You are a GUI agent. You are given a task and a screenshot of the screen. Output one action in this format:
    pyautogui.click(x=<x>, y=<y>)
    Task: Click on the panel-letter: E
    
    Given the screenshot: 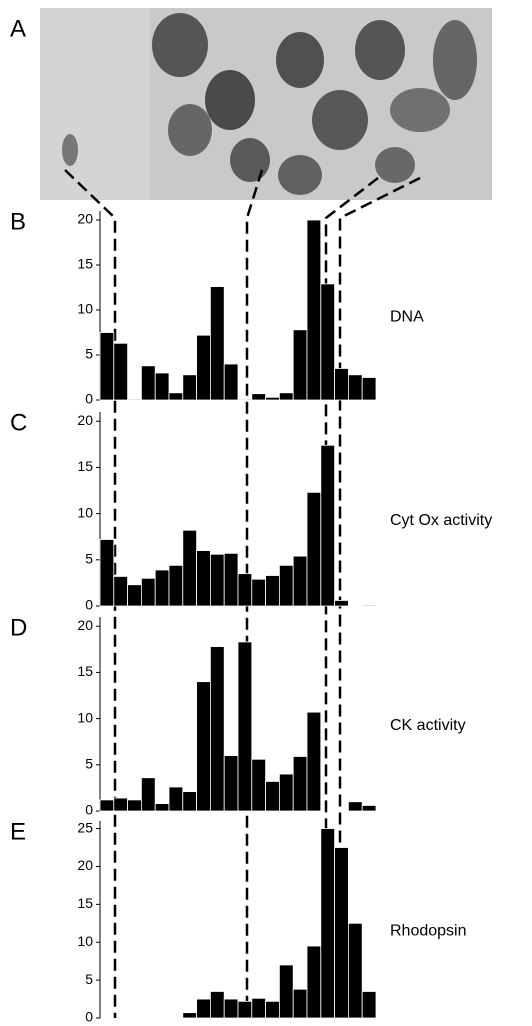 What is the action you would take?
    pyautogui.click(x=18, y=831)
    